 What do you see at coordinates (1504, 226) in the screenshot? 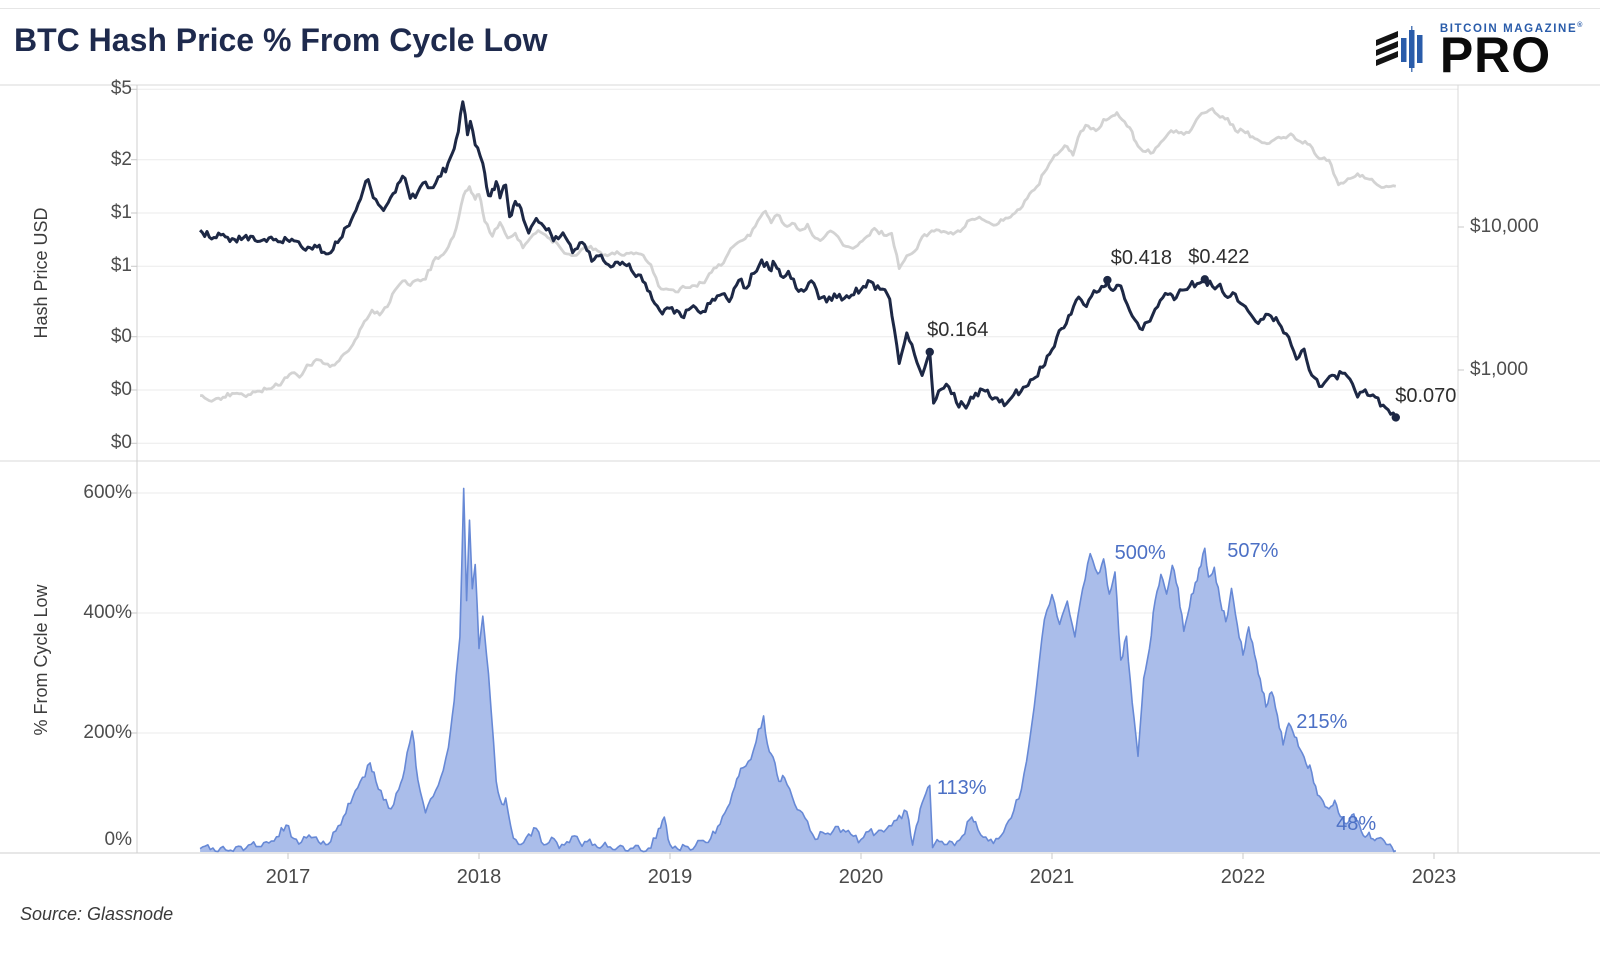
I see `right-y-tick-label: $10,000` at bounding box center [1504, 226].